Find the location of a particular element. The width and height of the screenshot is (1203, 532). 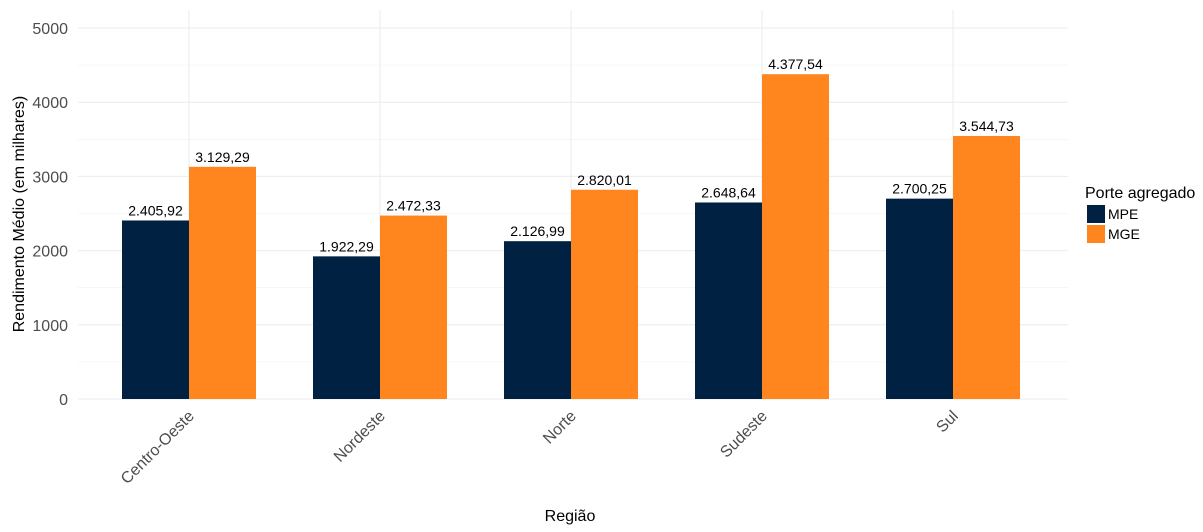

bar-value-label: 2.405,92 is located at coordinates (155, 210).